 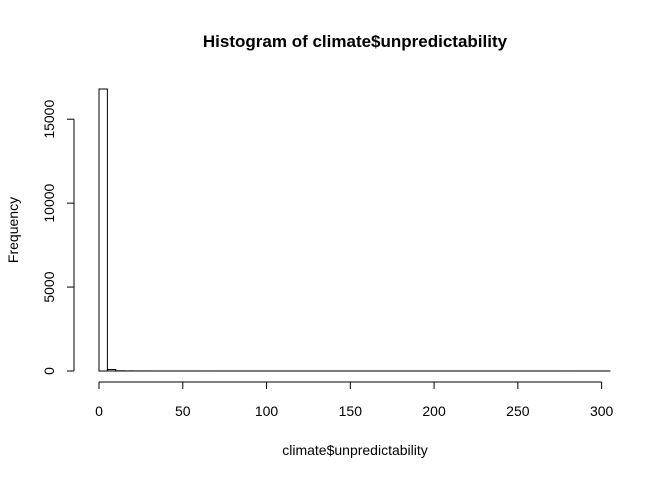 I want to click on y-tick-label: 15000, so click(x=49, y=119).